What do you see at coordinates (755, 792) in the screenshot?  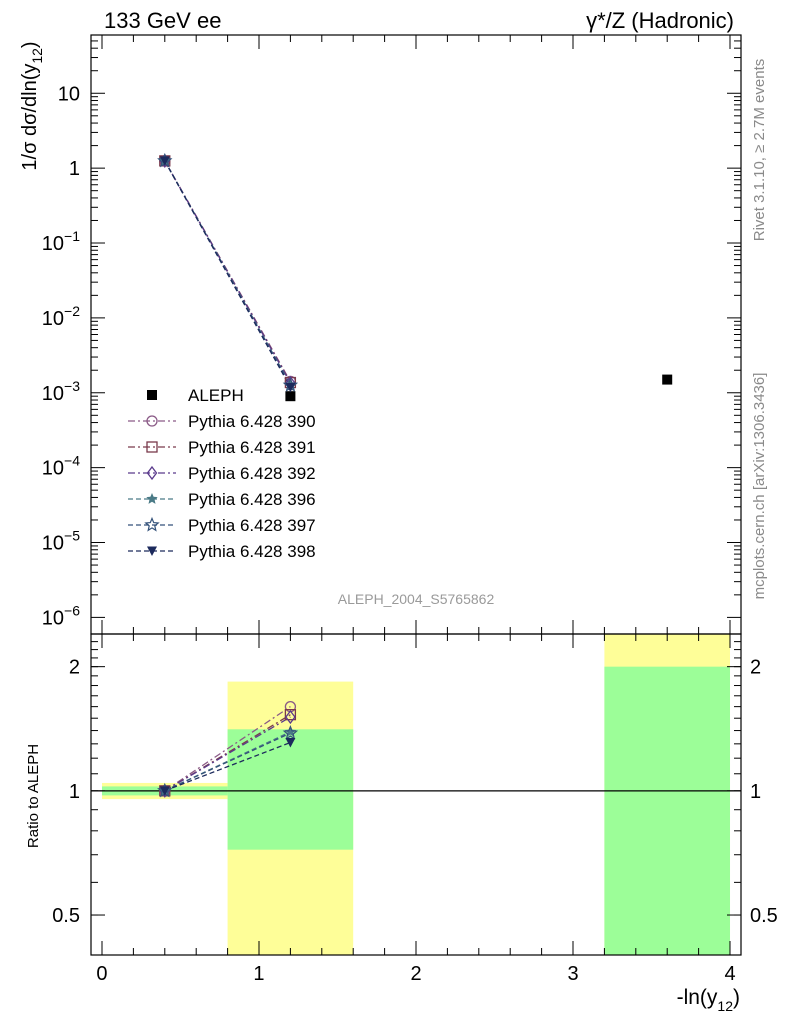 I see `ratio-y-tick-label-right: 1` at bounding box center [755, 792].